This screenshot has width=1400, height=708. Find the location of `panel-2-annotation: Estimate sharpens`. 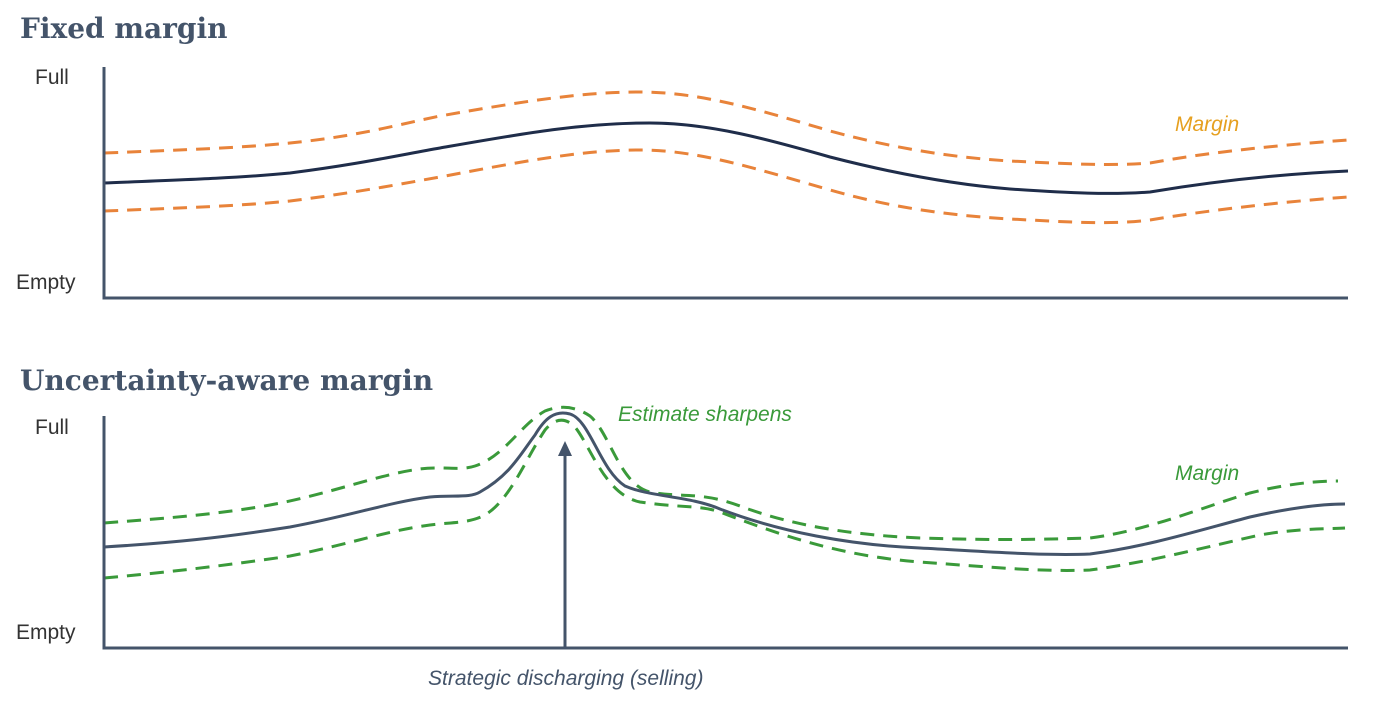

panel-2-annotation: Estimate sharpens is located at coordinates (705, 414).